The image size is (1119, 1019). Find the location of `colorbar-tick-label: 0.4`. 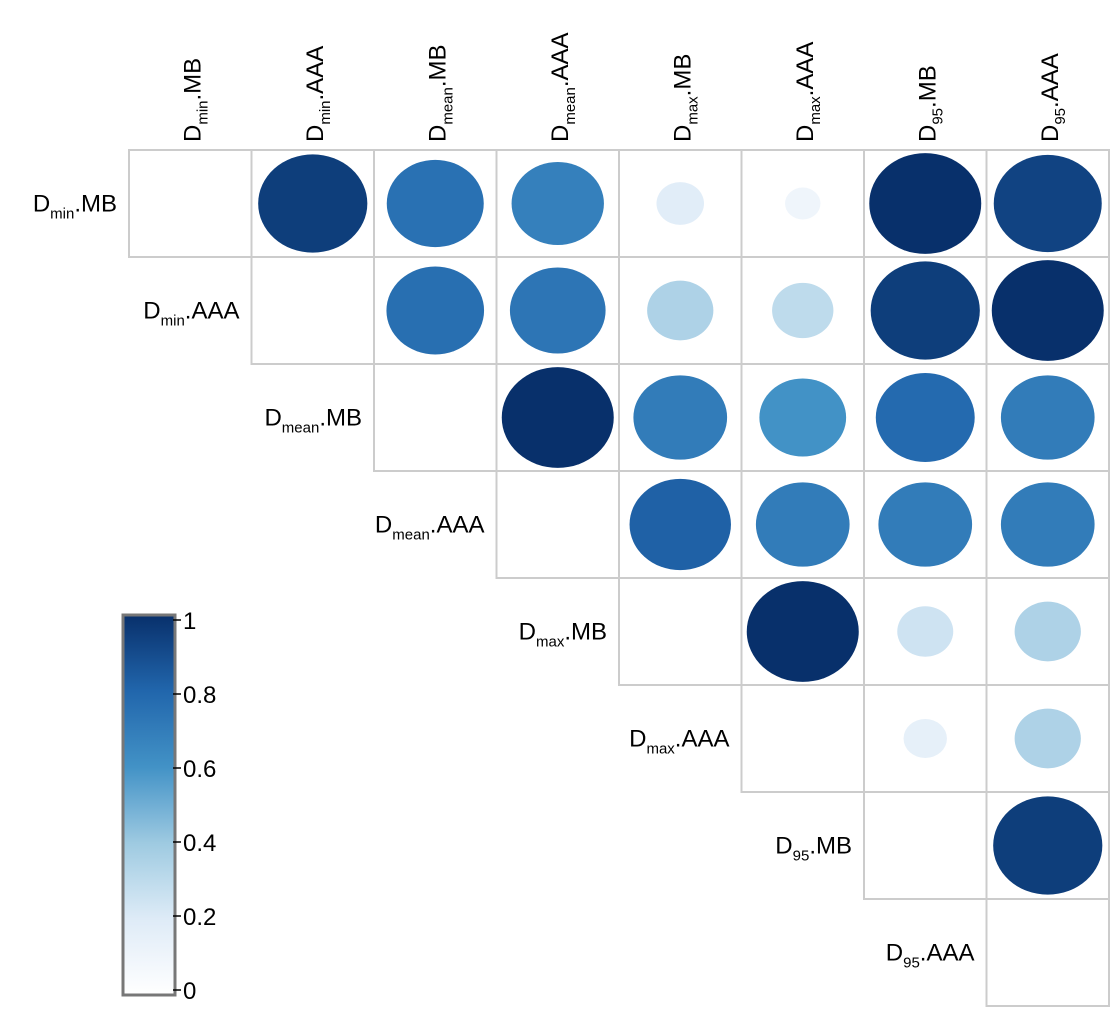

colorbar-tick-label: 0.4 is located at coordinates (199, 843).